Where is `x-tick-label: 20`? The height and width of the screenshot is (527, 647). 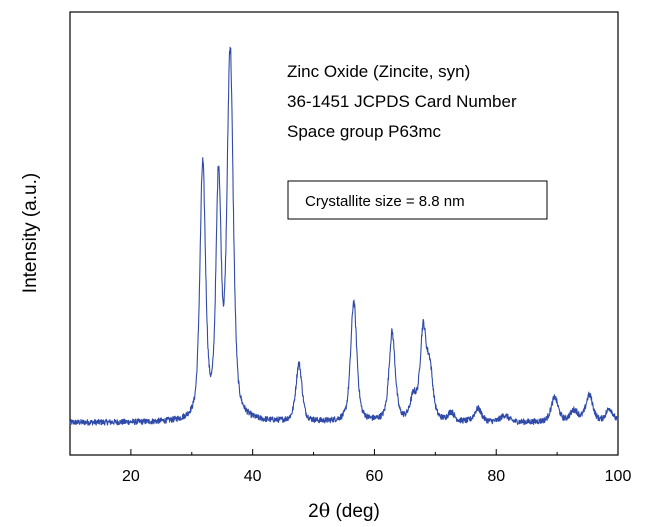 x-tick-label: 20 is located at coordinates (131, 476).